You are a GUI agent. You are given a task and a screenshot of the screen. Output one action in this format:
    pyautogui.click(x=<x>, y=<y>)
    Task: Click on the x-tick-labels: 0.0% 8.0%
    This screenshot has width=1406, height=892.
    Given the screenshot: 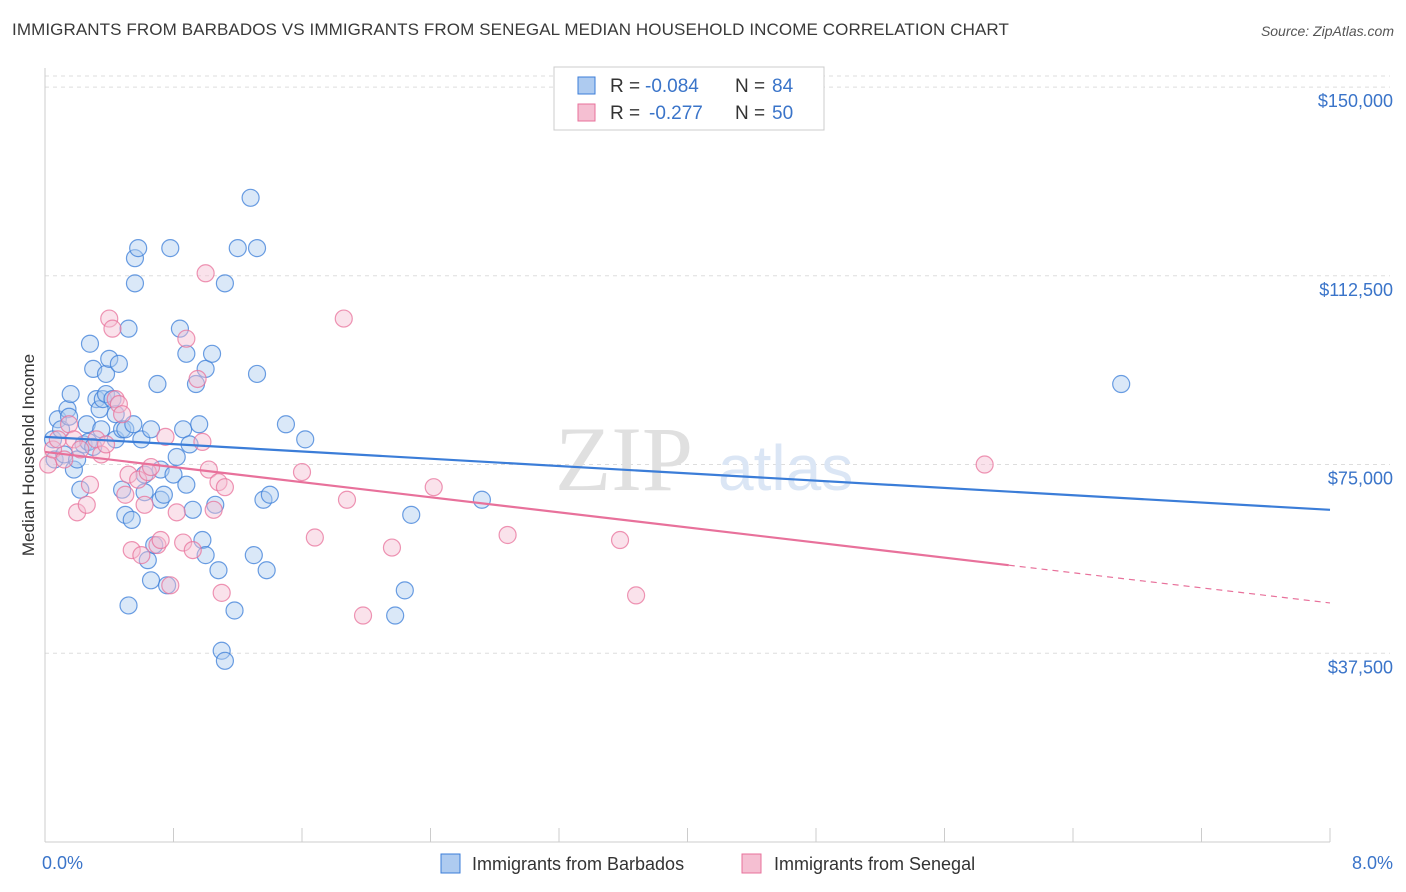 What is the action you would take?
    pyautogui.click(x=717, y=863)
    